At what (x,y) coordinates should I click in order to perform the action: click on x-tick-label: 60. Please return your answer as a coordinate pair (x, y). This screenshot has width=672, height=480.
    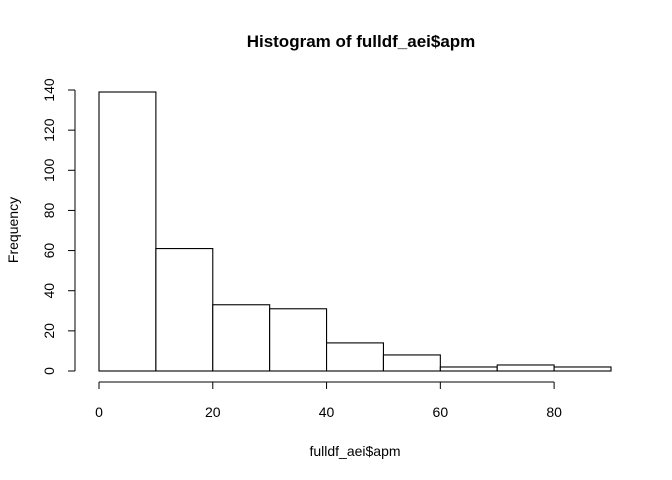
    Looking at the image, I should click on (441, 412).